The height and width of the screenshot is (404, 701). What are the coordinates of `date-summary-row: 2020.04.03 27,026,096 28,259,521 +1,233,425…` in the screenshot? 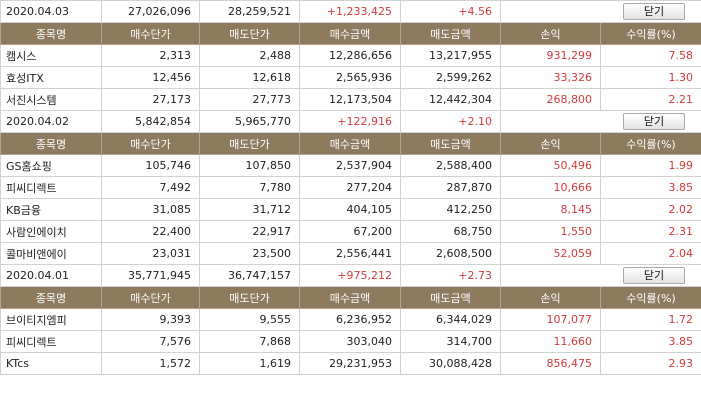 It's located at (350, 11).